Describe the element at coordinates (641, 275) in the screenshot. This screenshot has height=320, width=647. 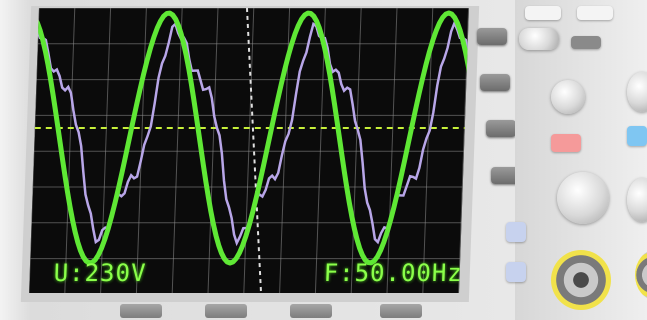
I see `channel-2-input-connector` at that location.